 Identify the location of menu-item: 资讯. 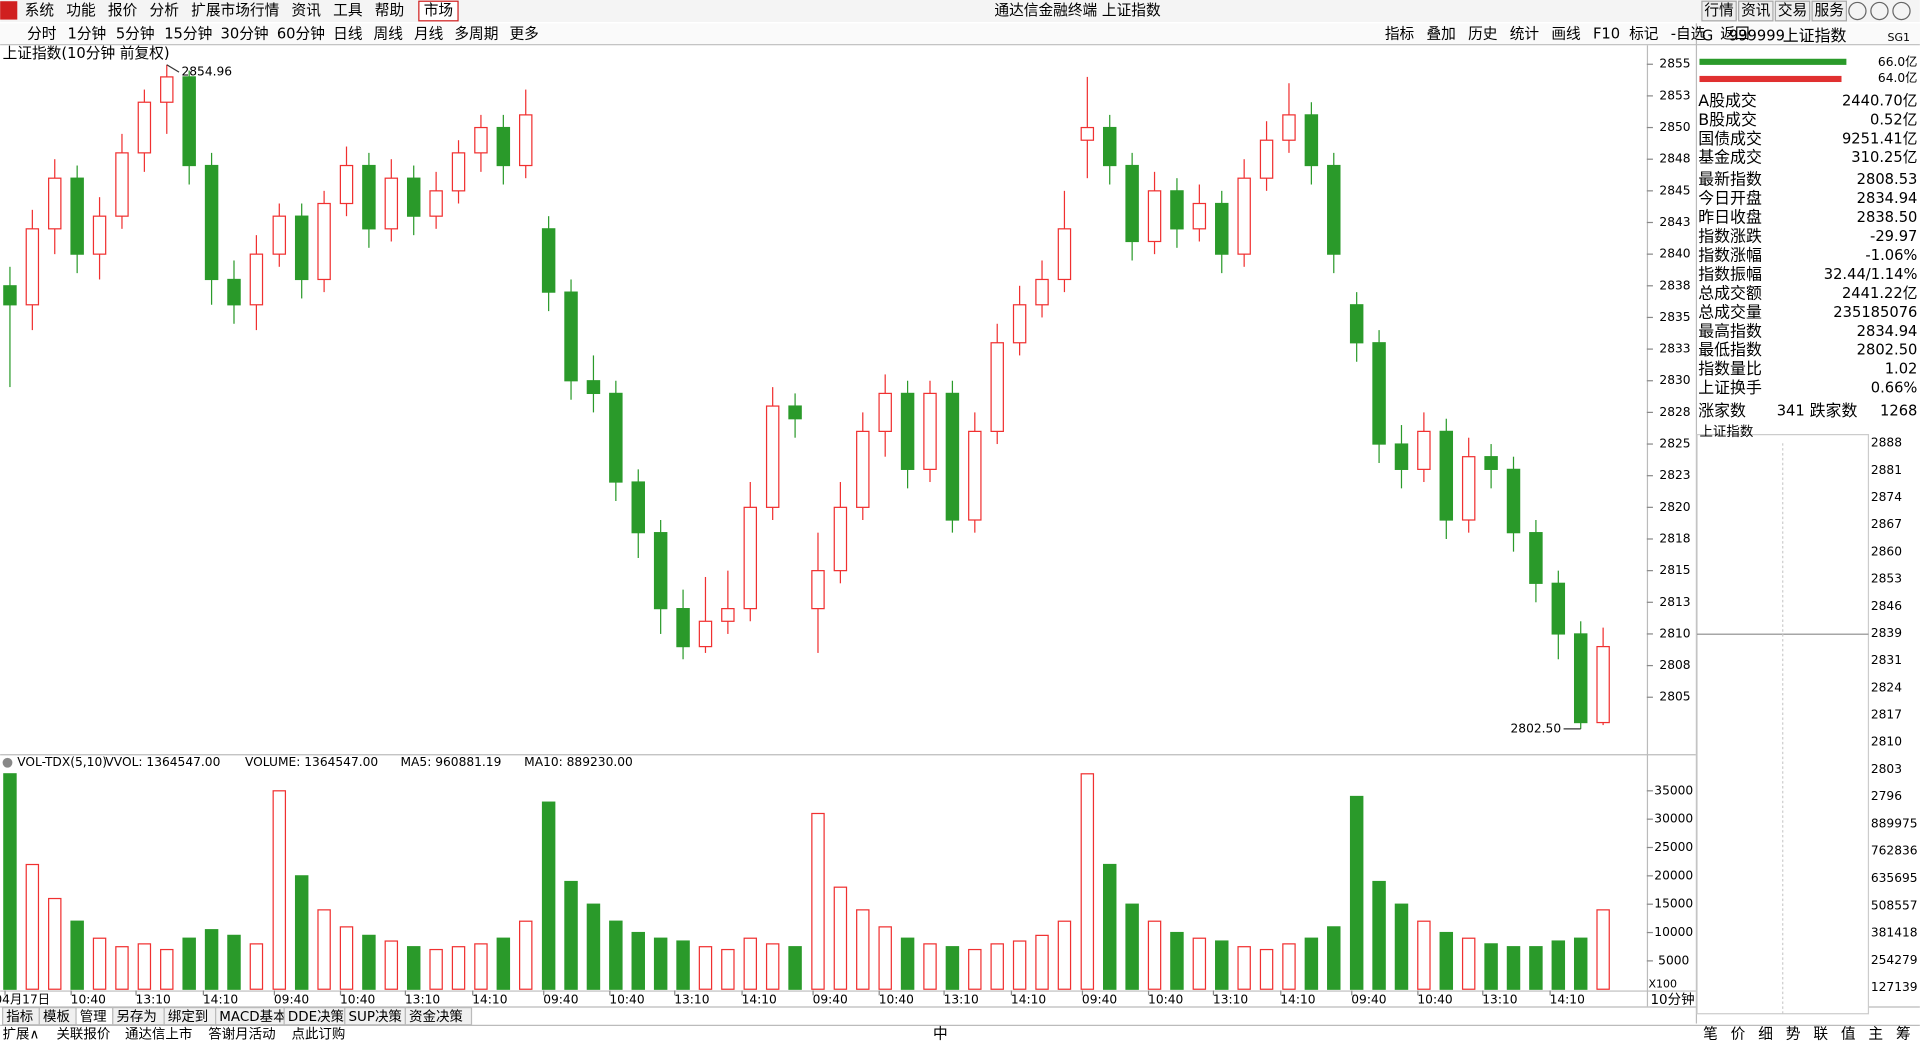
(307, 10).